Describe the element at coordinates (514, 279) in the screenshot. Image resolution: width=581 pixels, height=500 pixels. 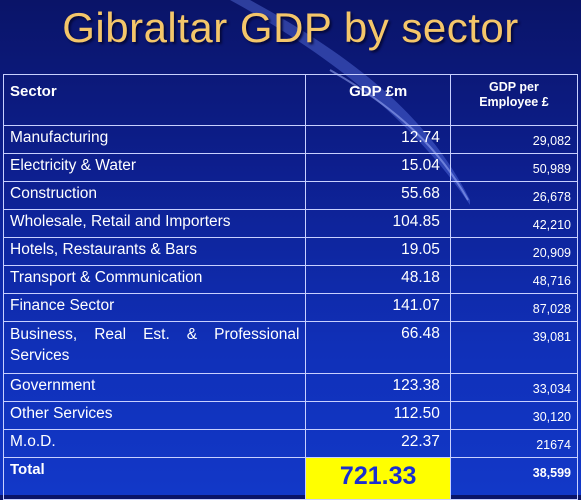
I see `per-employee-cell: 48,716` at that location.